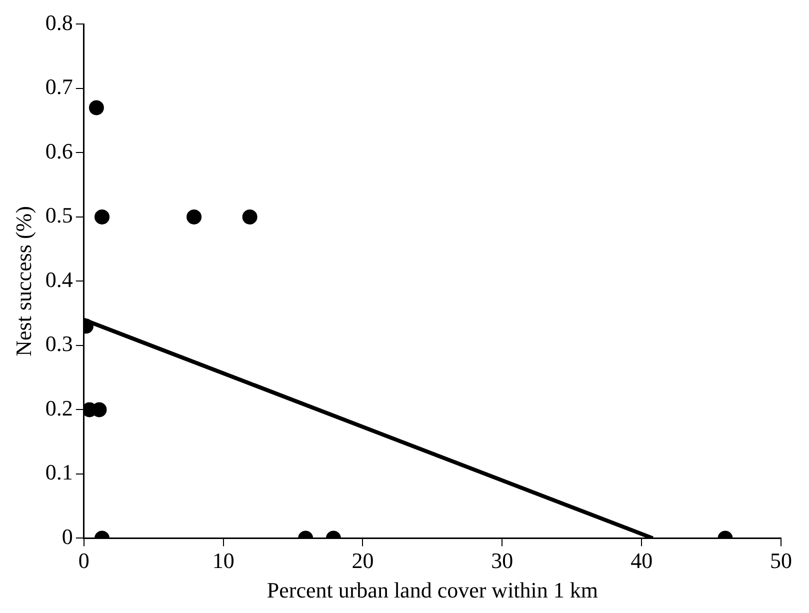  I want to click on y-tick-label: 0.4, so click(59, 279).